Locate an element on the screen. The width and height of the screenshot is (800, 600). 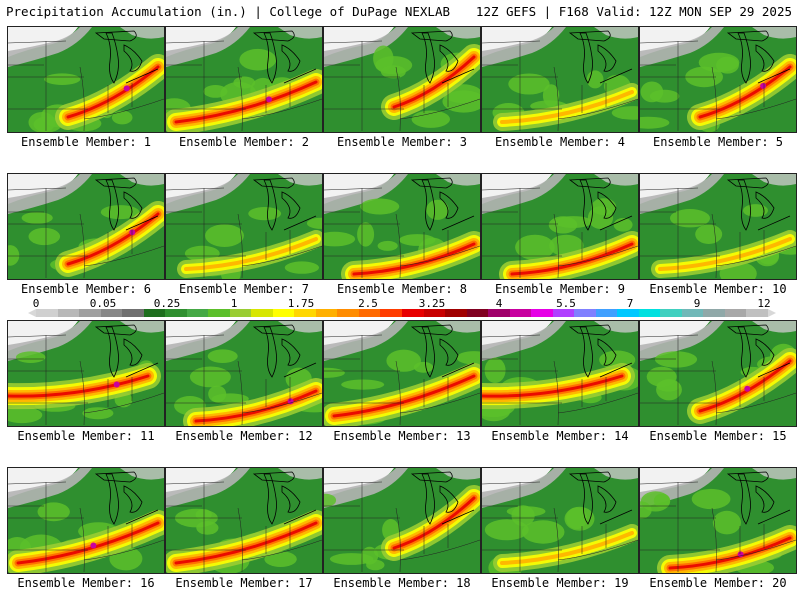
colorbar-tick-label: 0.25 is located at coordinates (167, 303).